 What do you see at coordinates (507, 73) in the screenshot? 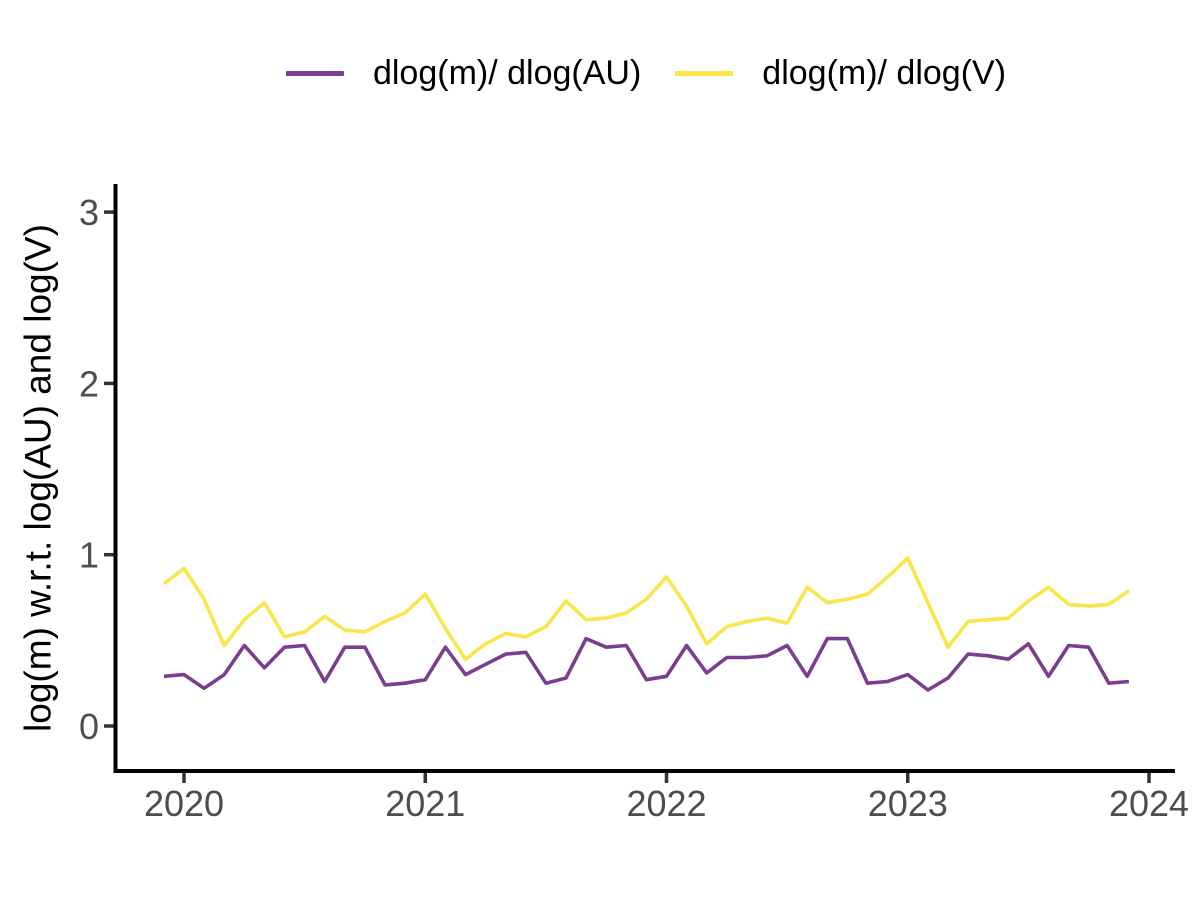
I see `legend-label-au: dlog(m)/ dlog(AU)` at bounding box center [507, 73].